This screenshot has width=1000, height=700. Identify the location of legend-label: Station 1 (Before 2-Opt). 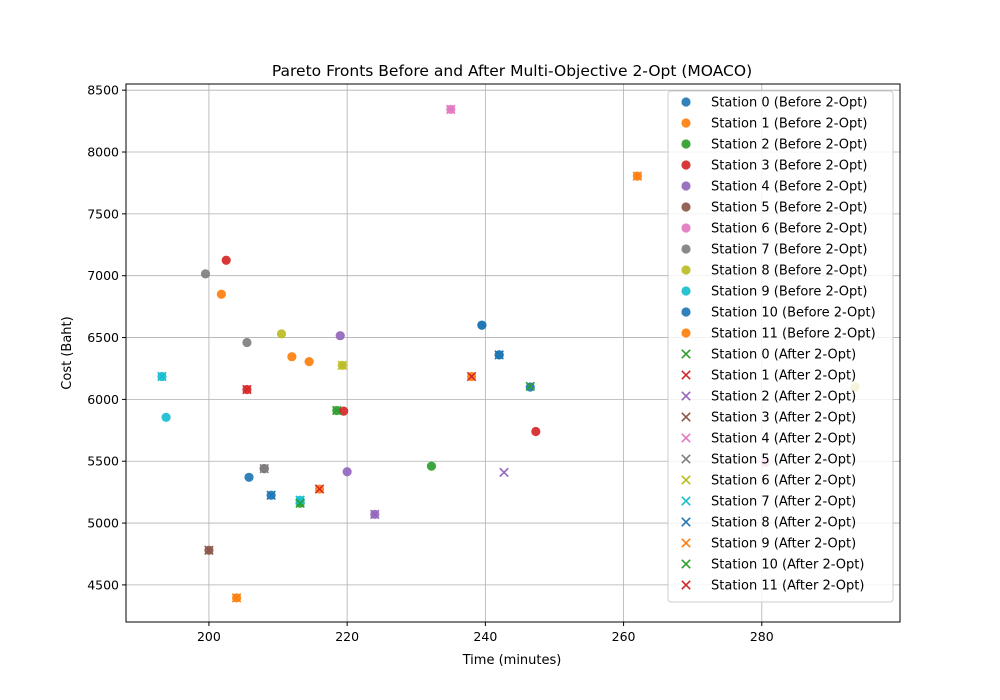
(789, 124).